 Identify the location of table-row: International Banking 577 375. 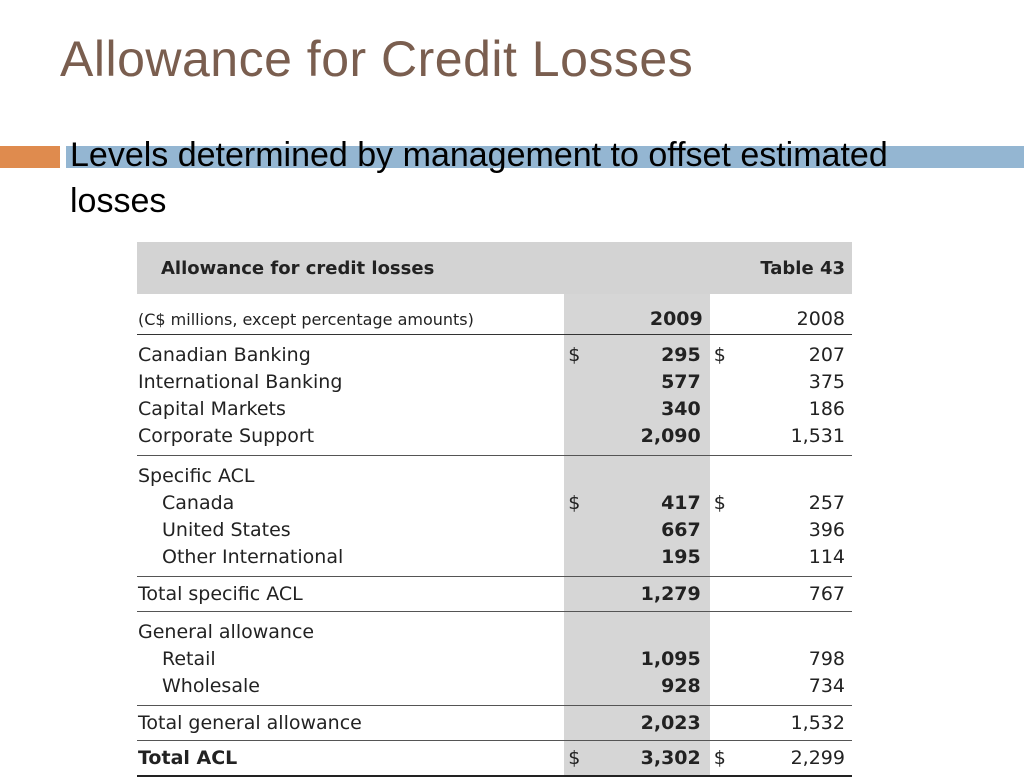
(494, 381).